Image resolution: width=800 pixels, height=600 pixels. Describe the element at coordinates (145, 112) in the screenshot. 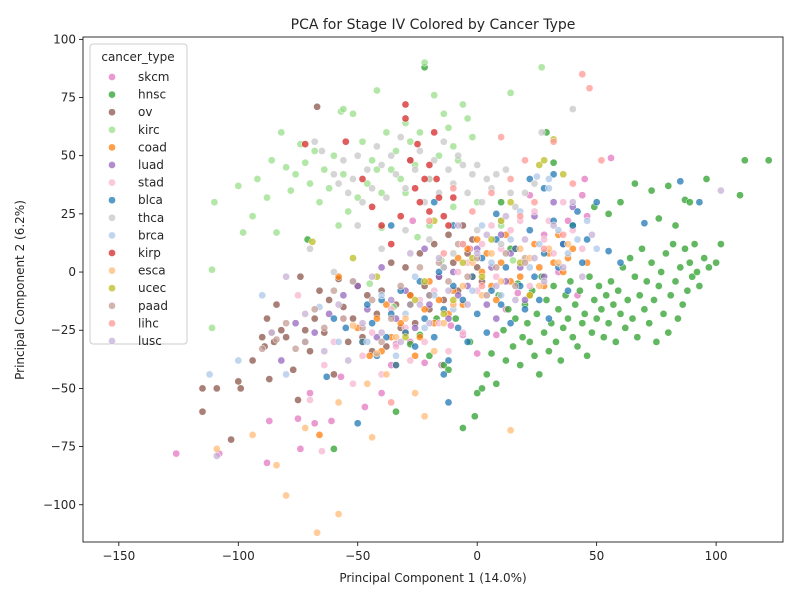

I see `legend-label-ov: ov` at that location.